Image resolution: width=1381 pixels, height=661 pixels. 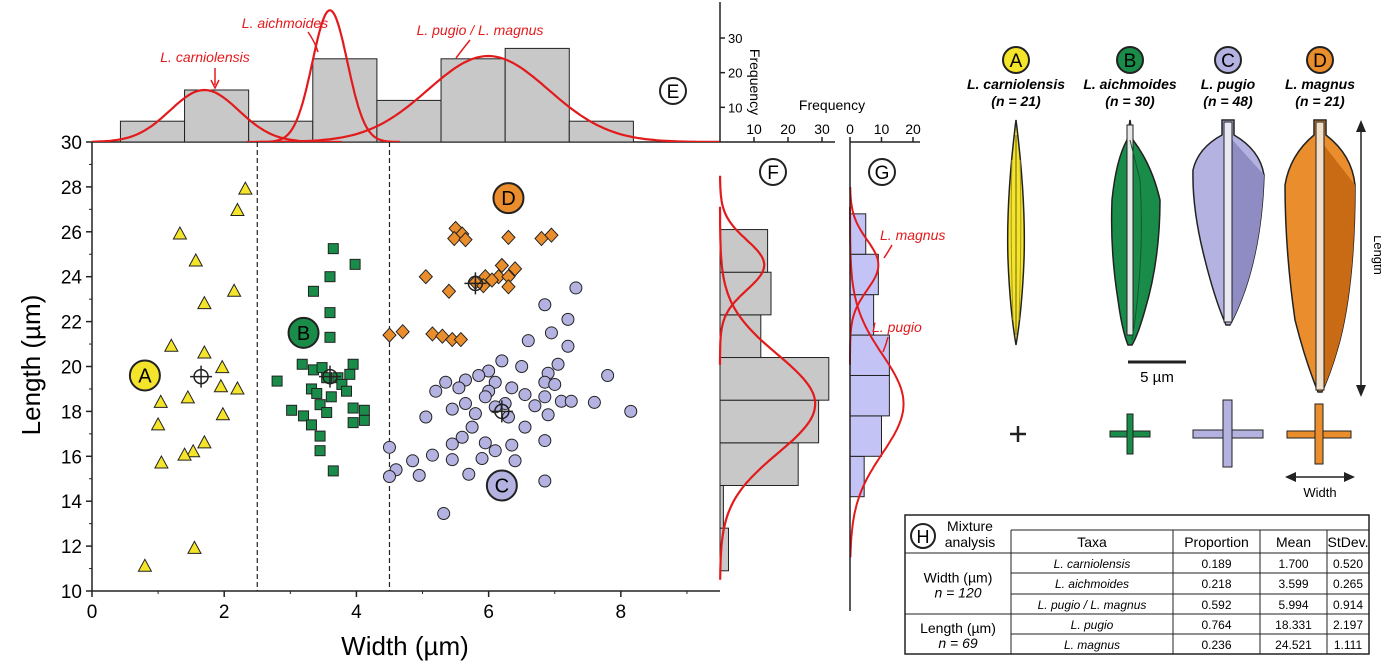 I want to click on specimen-c-badge, so click(x=1228, y=60).